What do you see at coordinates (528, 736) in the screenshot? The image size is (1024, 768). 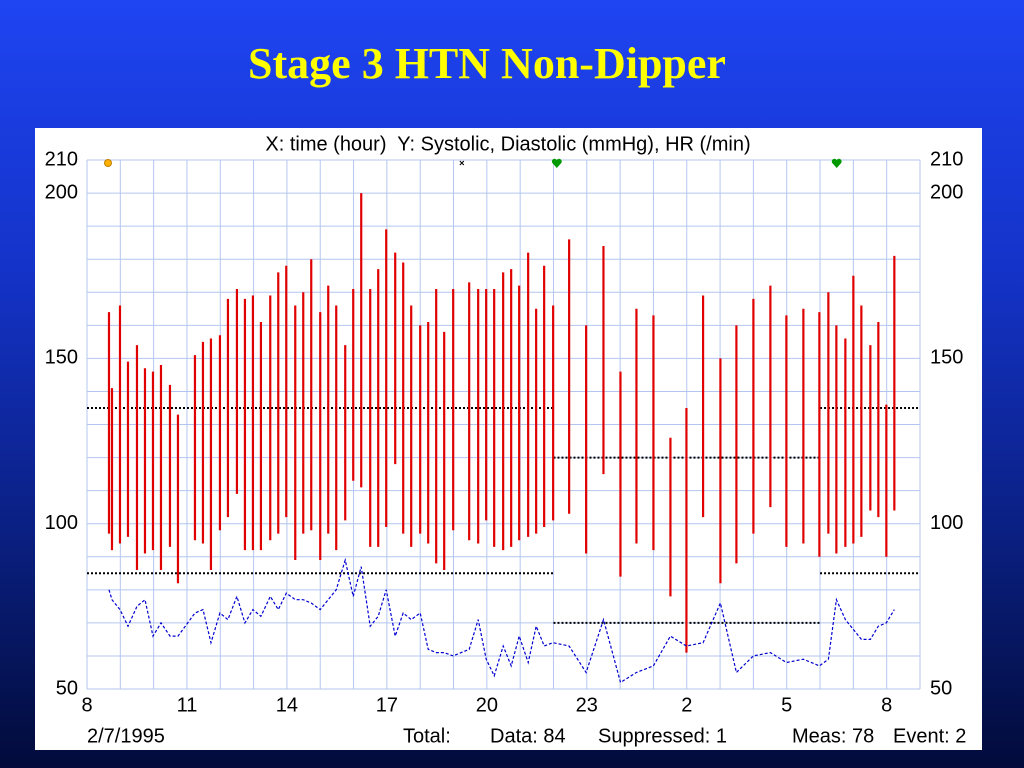 I see `footer-data: Data: 84` at bounding box center [528, 736].